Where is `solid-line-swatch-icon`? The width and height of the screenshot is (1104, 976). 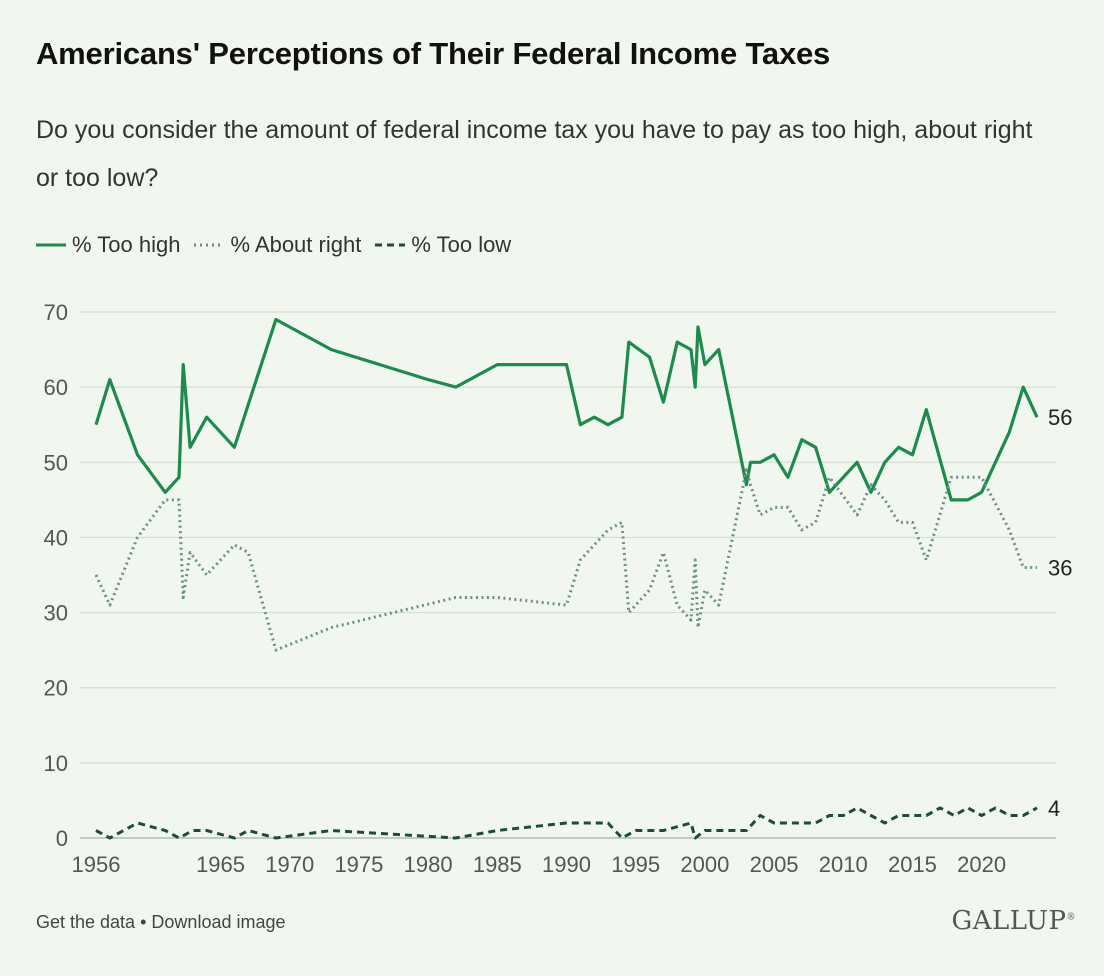
solid-line-swatch-icon is located at coordinates (51, 245).